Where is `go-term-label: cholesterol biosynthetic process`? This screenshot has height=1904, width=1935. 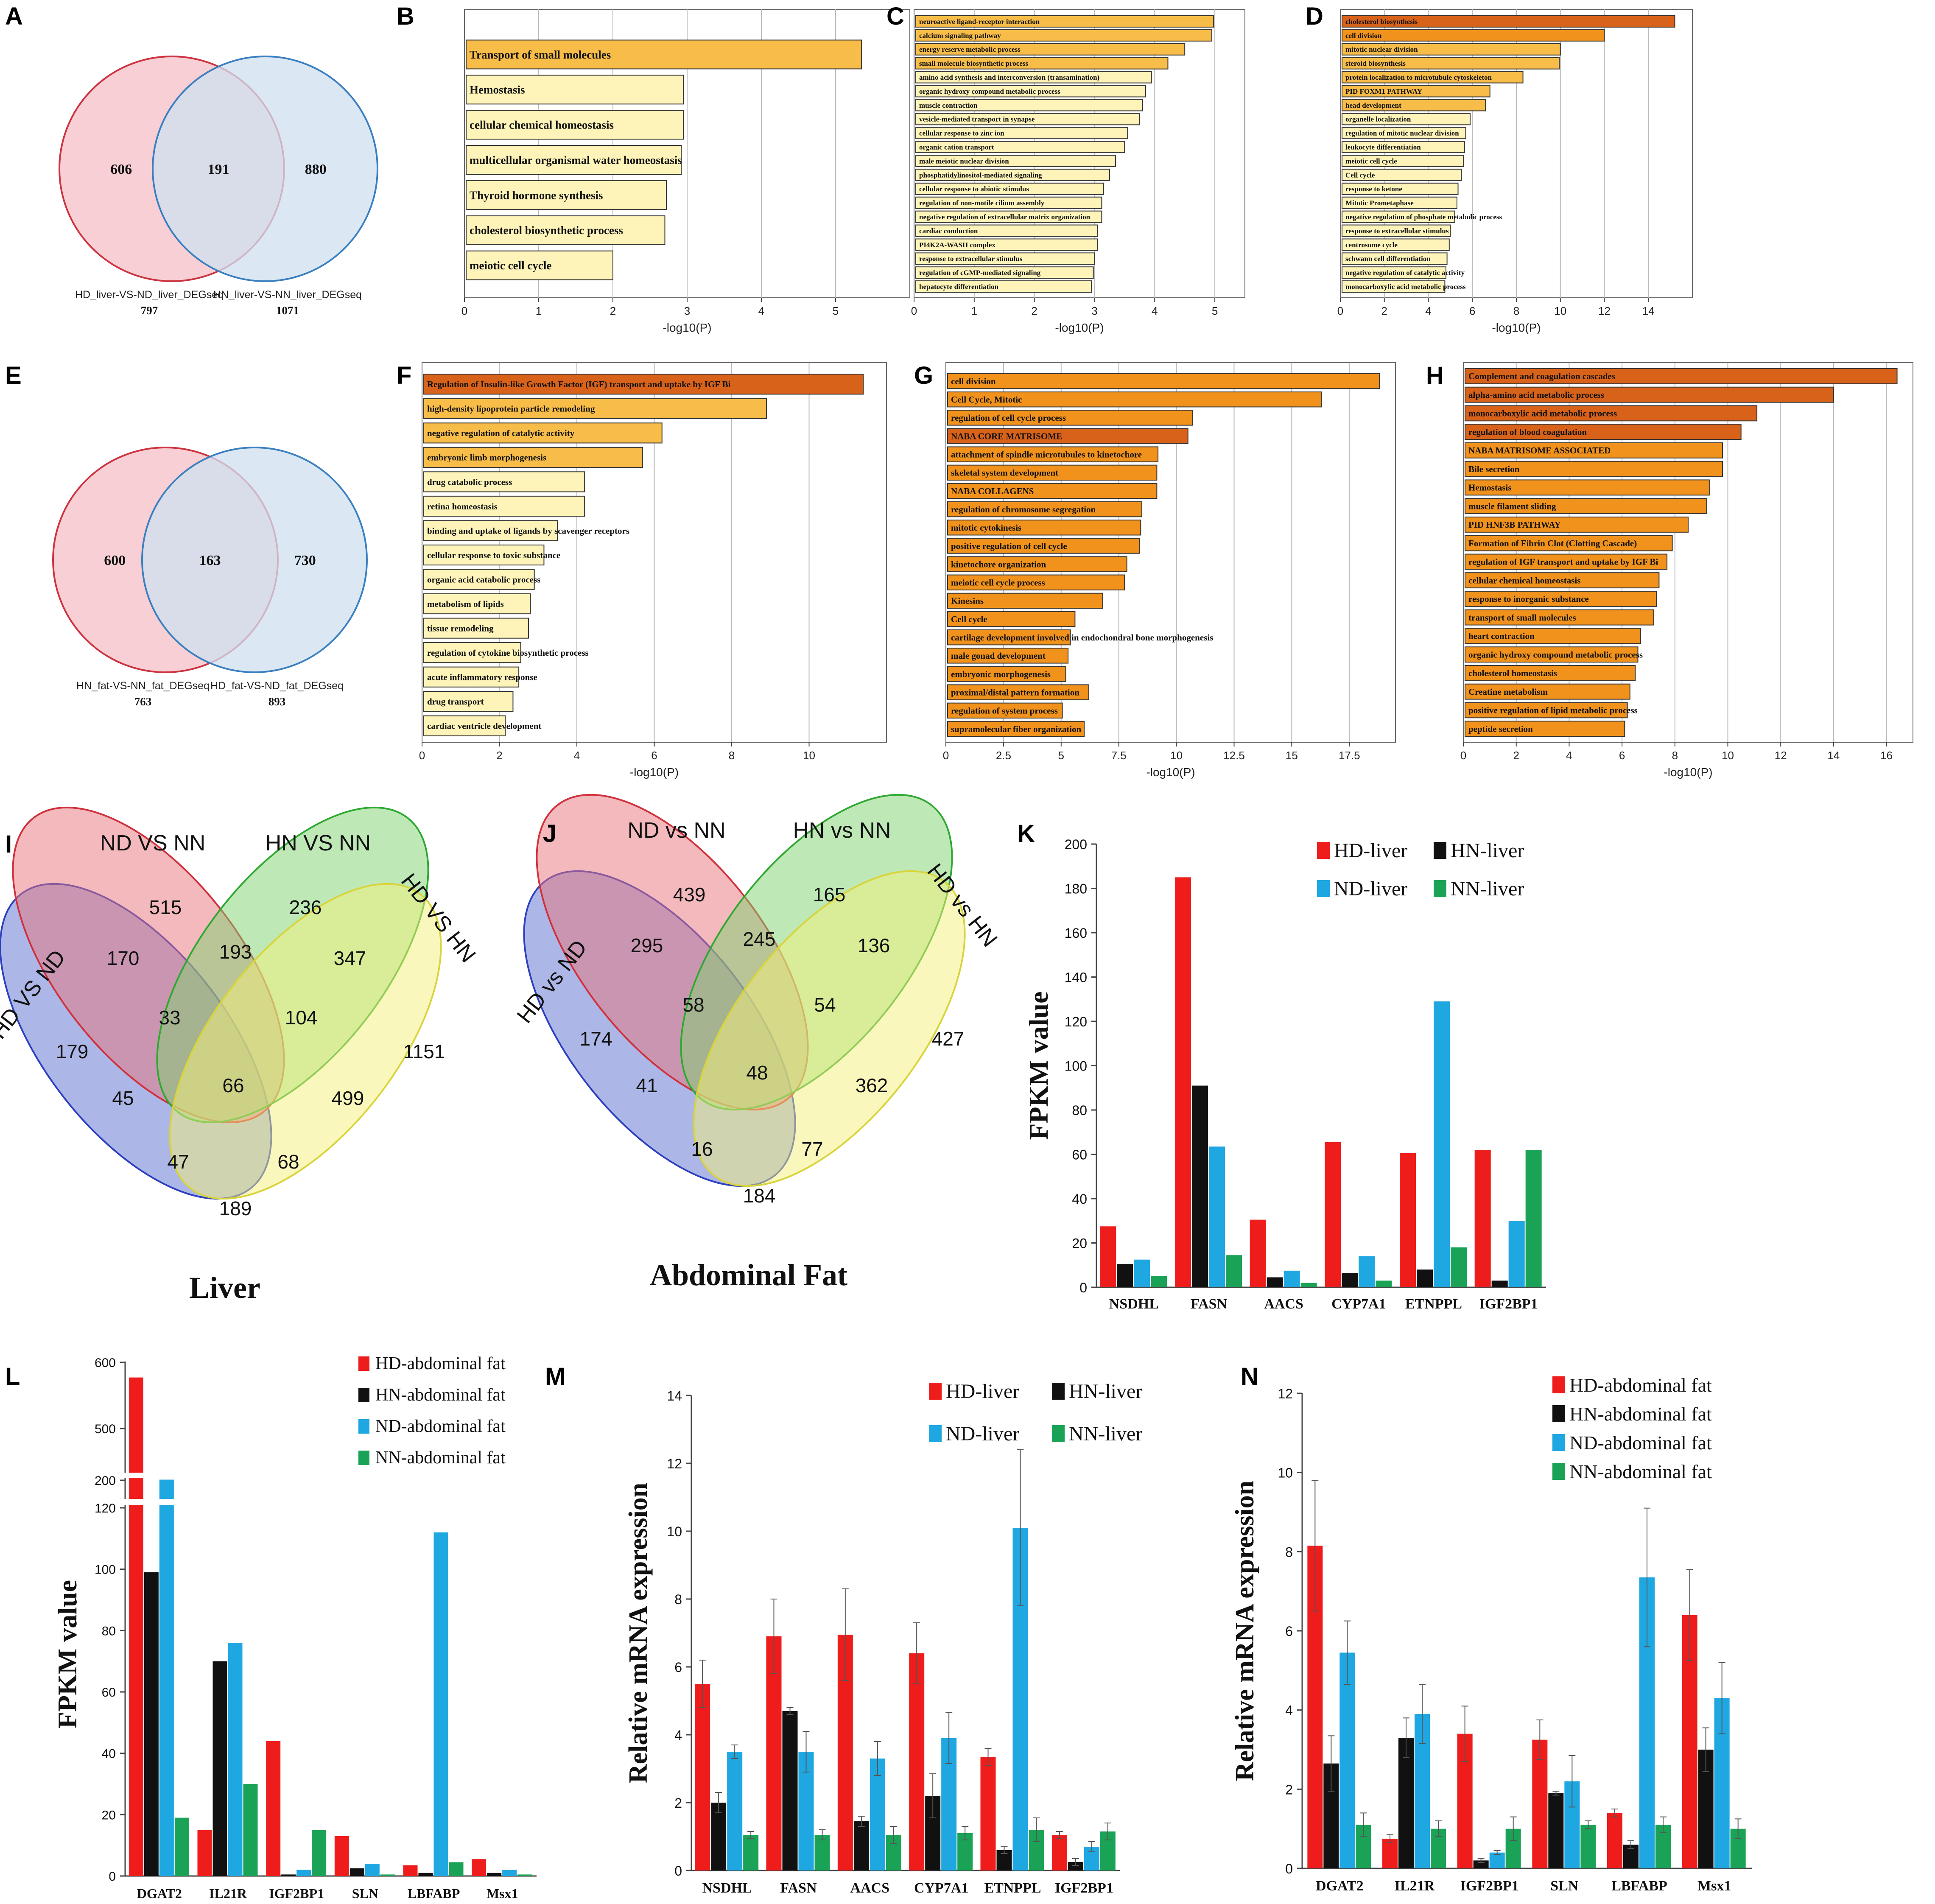 go-term-label: cholesterol biosynthetic process is located at coordinates (546, 230).